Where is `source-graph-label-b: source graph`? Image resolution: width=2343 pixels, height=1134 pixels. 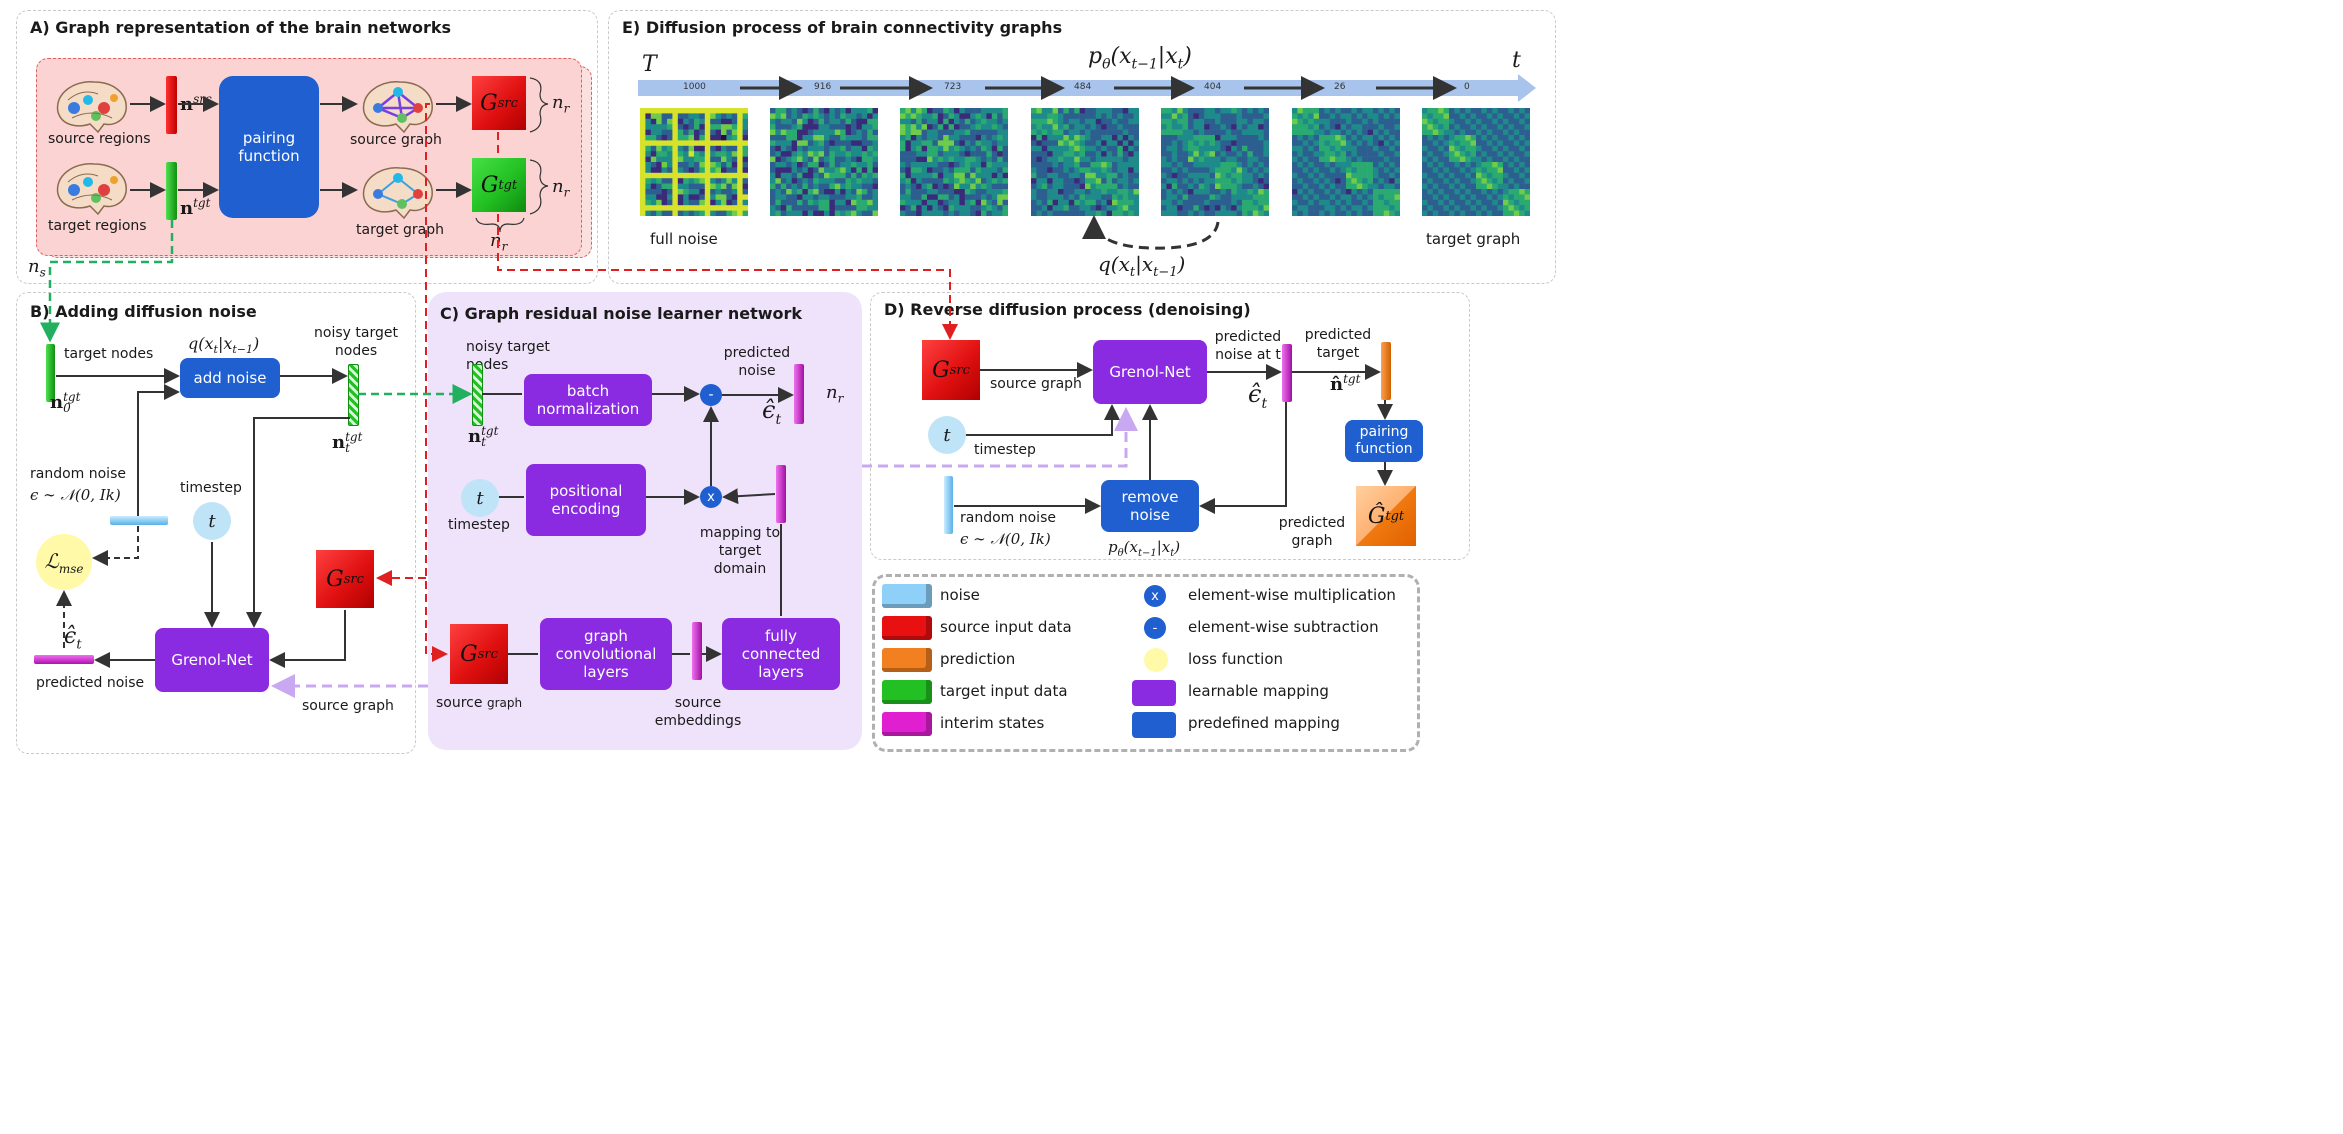 source-graph-label-b: source graph is located at coordinates (348, 706).